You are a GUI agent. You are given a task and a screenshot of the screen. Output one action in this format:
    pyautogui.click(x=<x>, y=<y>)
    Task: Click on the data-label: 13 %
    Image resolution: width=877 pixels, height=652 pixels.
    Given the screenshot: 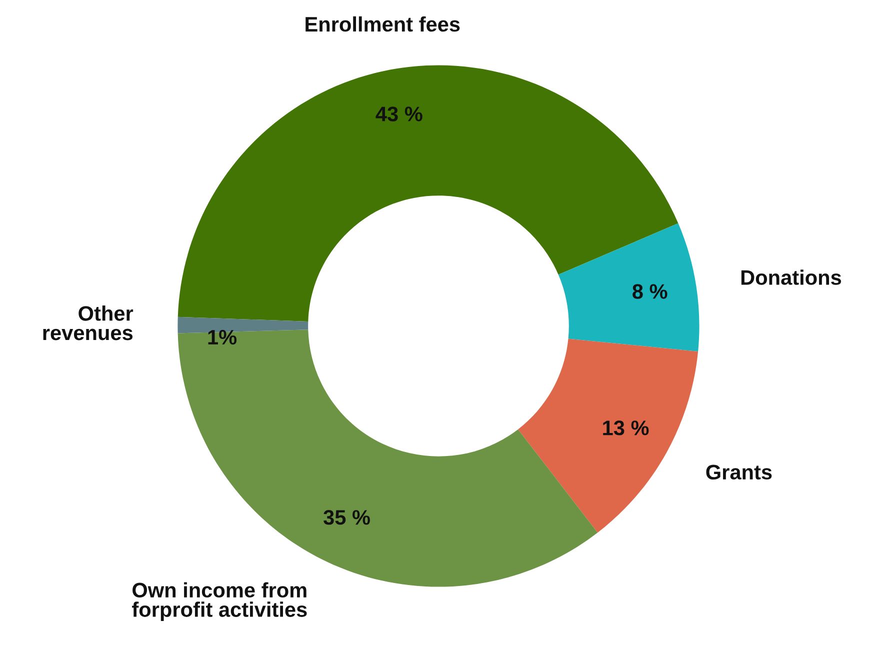 What is the action you would take?
    pyautogui.click(x=626, y=428)
    